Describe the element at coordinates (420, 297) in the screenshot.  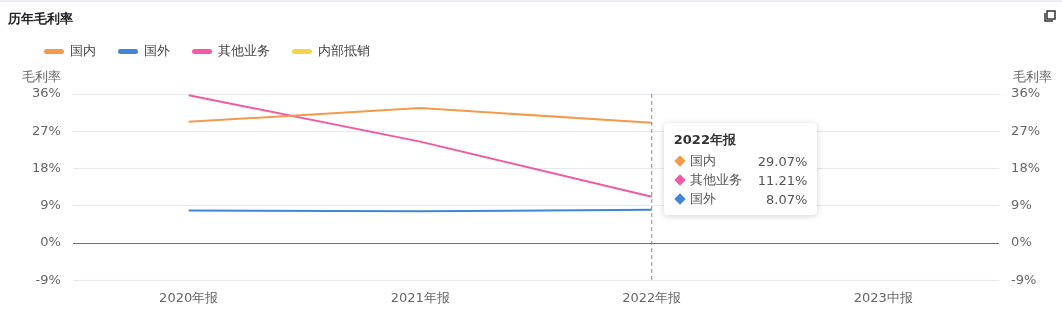
I see `x-tick-label: 2021年报` at that location.